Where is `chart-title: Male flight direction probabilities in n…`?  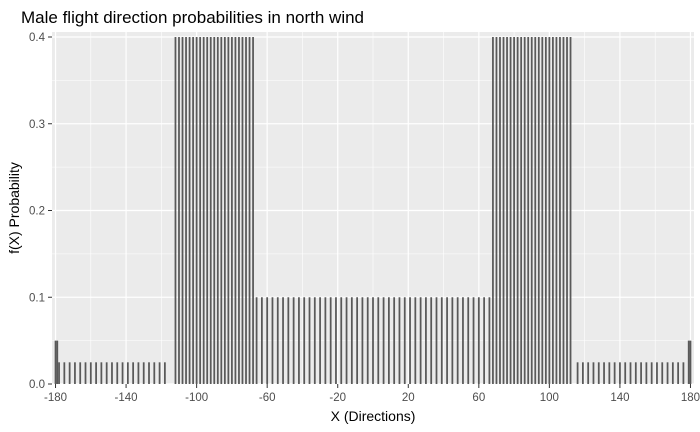
chart-title: Male flight direction probabilities in n… is located at coordinates (192, 17).